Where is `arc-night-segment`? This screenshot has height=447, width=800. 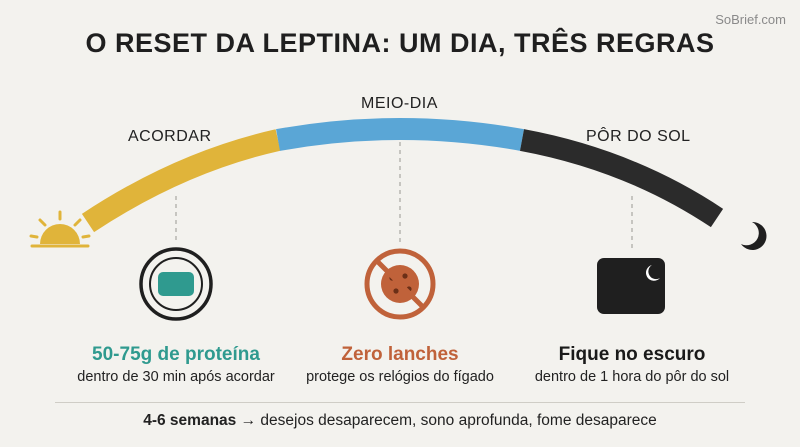
arc-night-segment is located at coordinates (621, 178).